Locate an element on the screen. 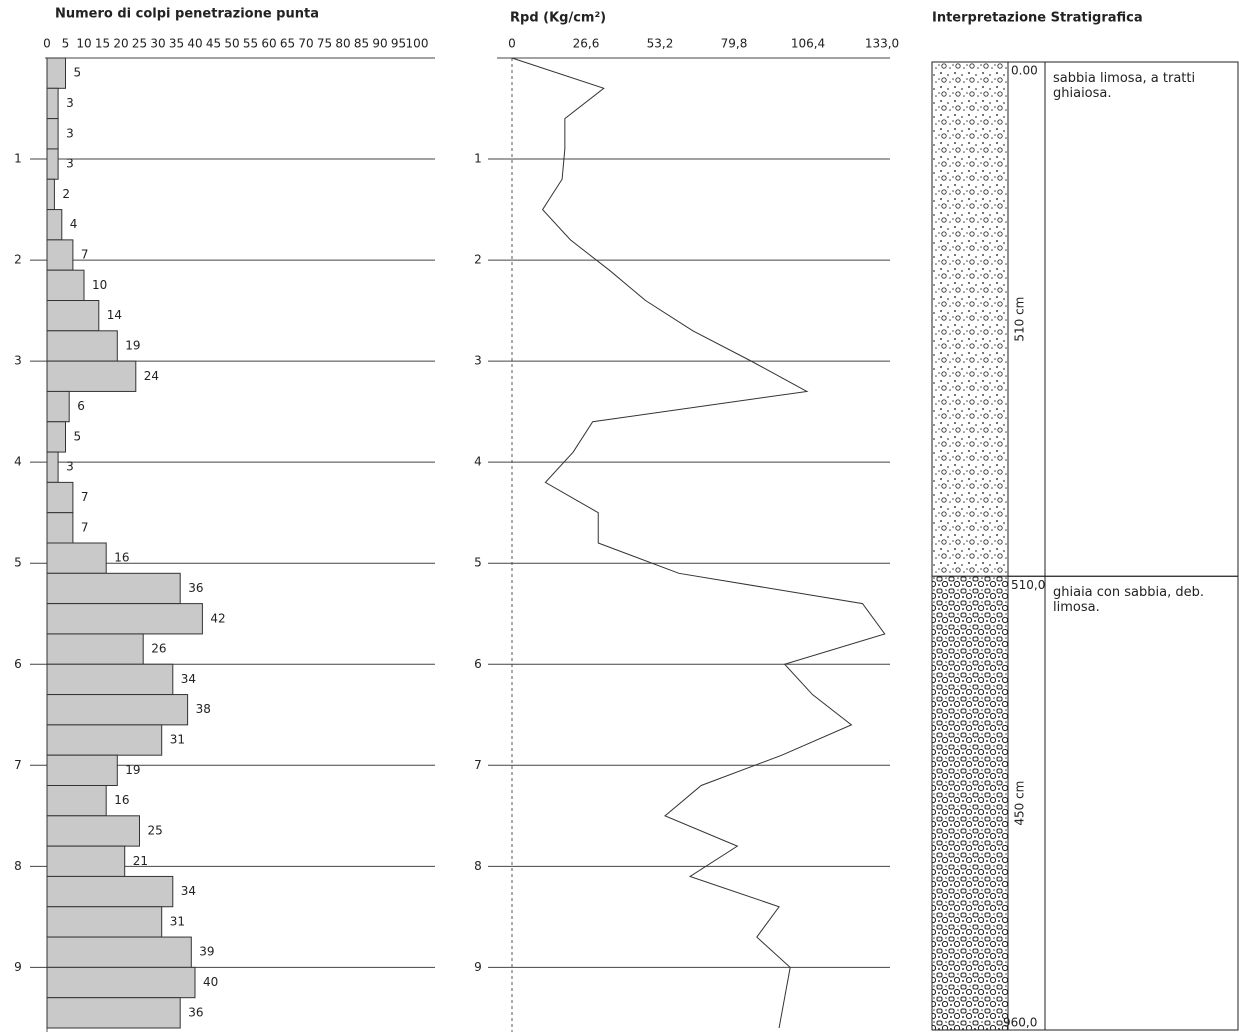 Image resolution: width=1239 pixels, height=1036 pixels. x-tick-label: 75 is located at coordinates (324, 44).